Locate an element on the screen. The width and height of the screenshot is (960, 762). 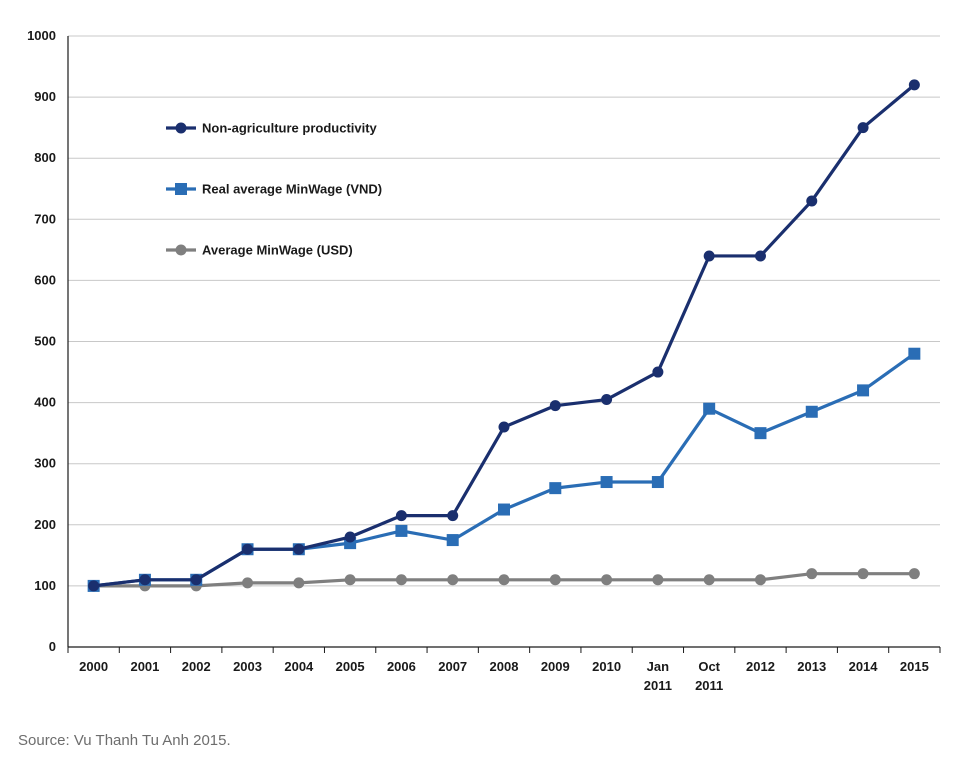
x-tick-label: 2002 is located at coordinates (196, 666).